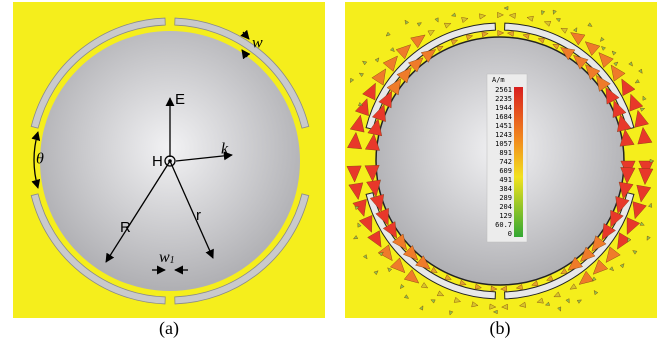  What do you see at coordinates (503, 117) in the screenshot?
I see `legend-tick-label: 1684` at bounding box center [503, 117].